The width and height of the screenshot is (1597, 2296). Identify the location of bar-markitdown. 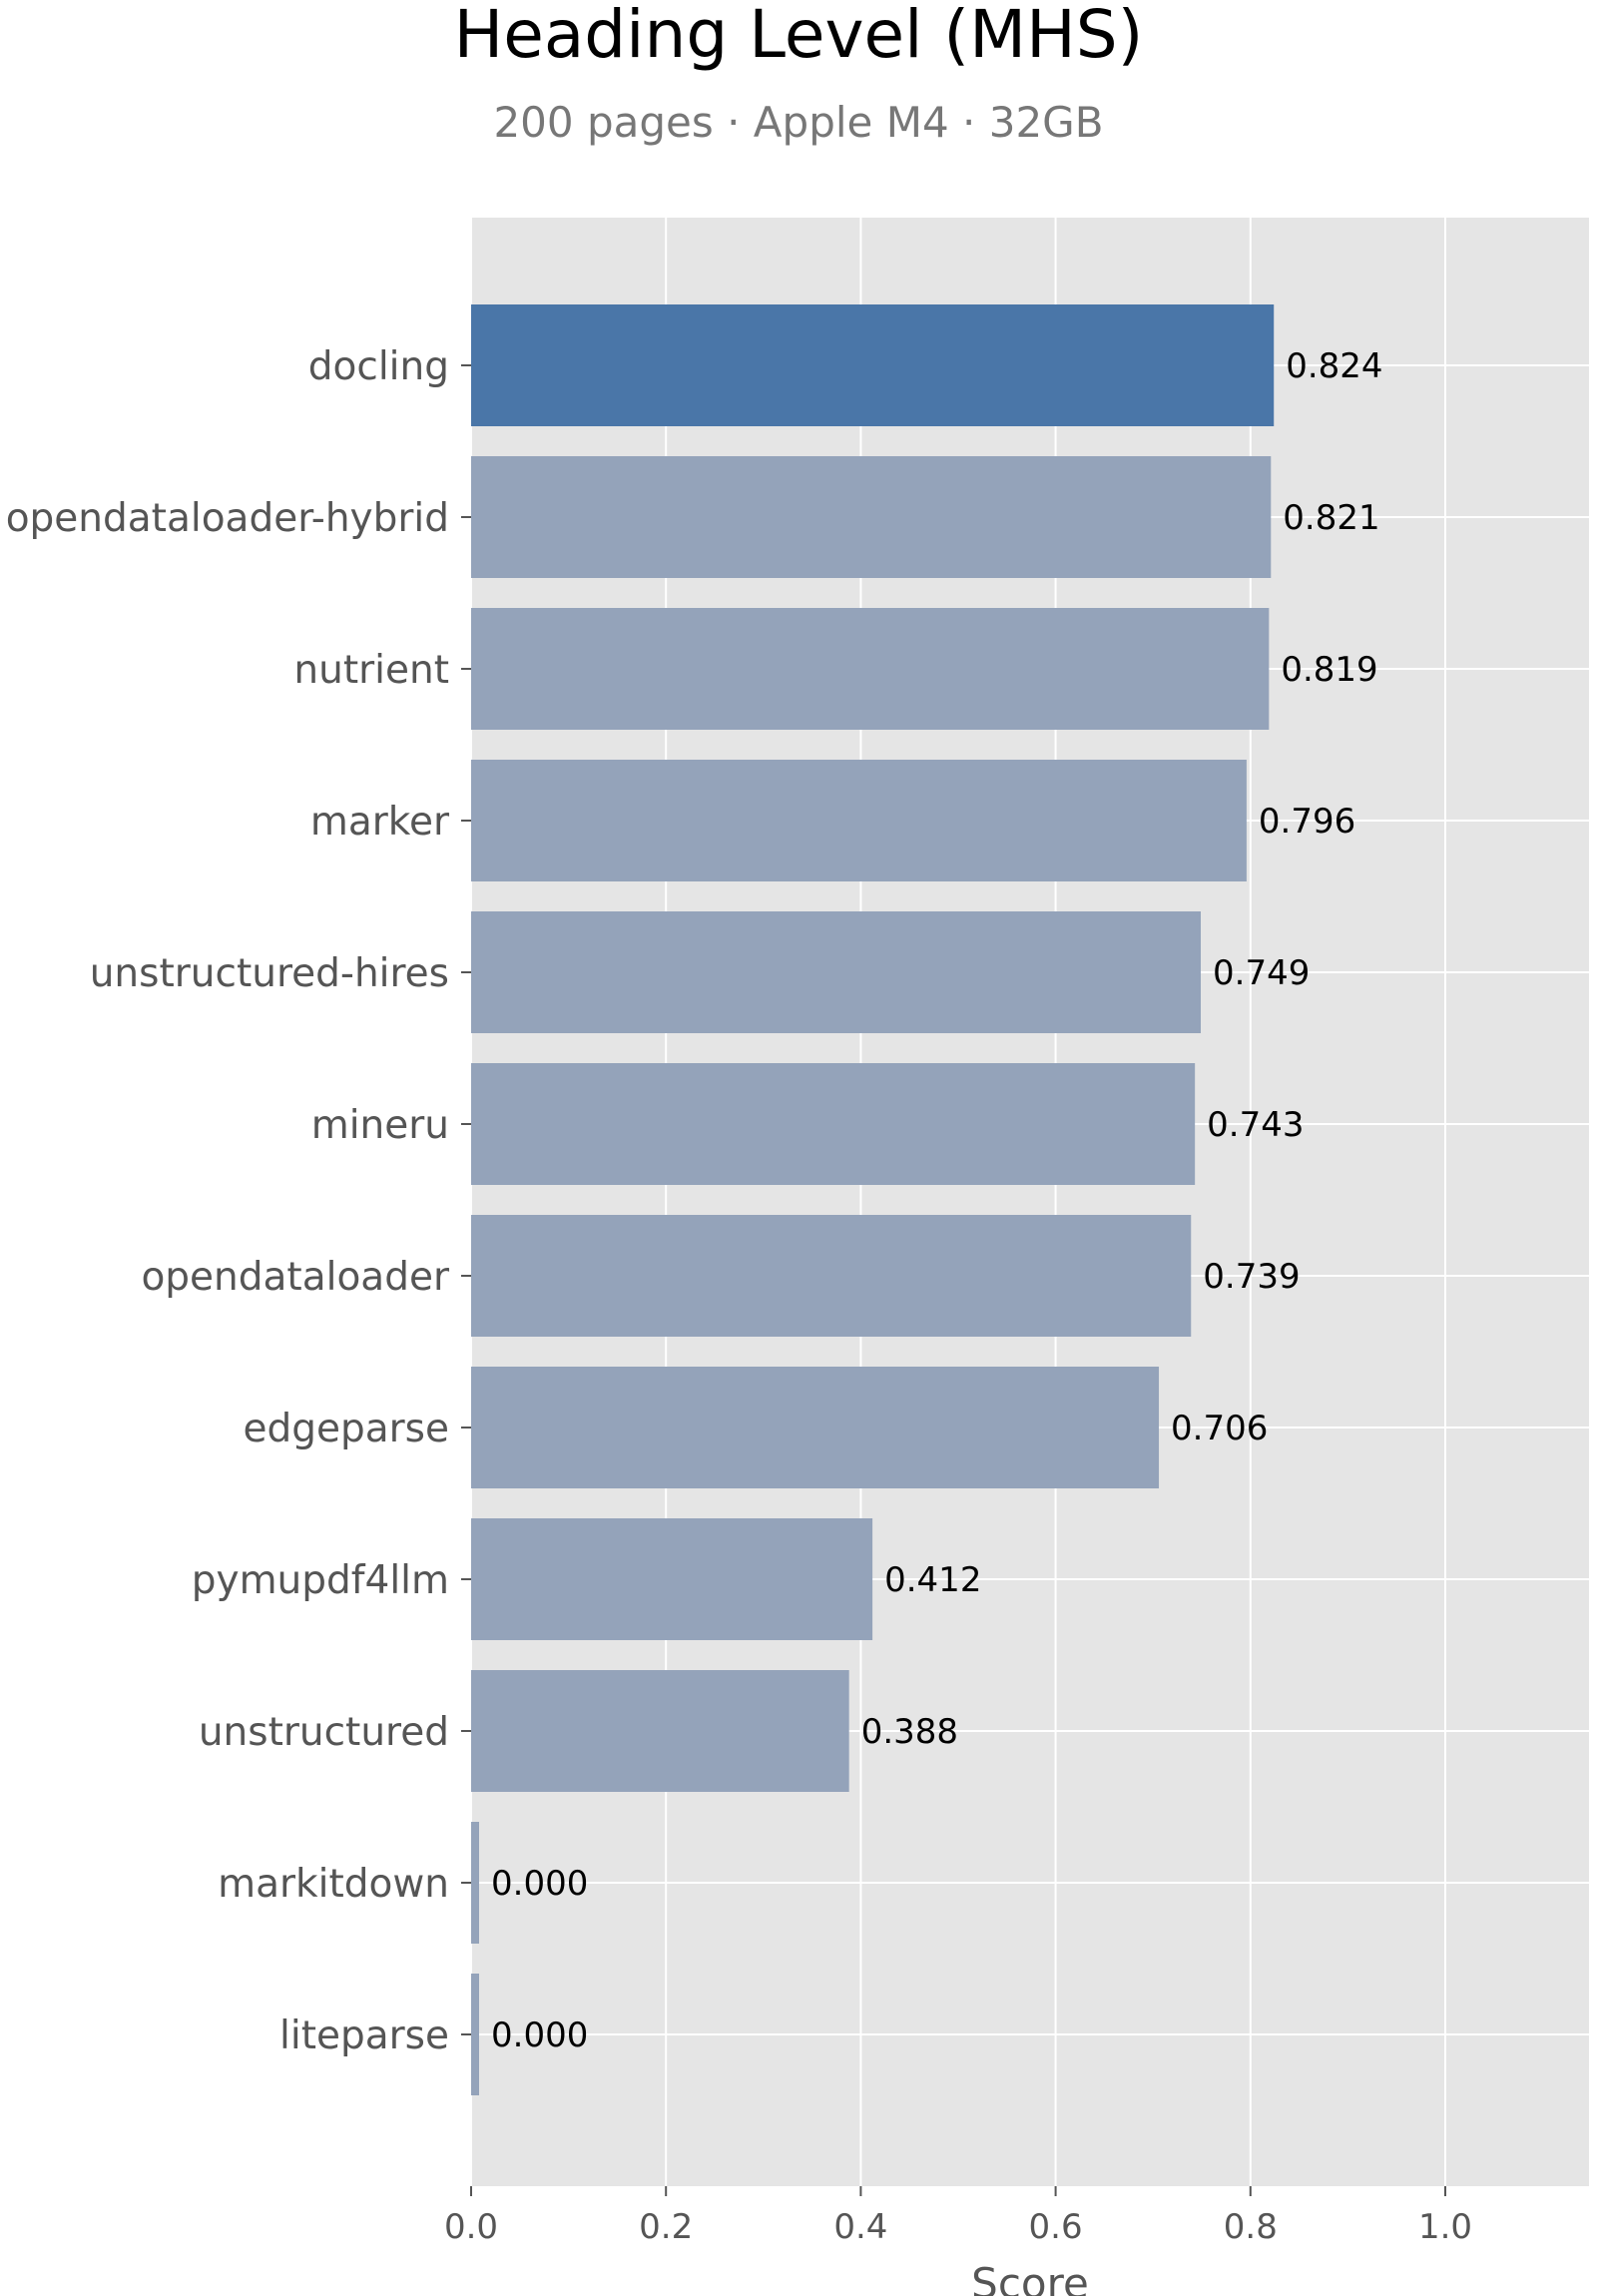
(475, 1883).